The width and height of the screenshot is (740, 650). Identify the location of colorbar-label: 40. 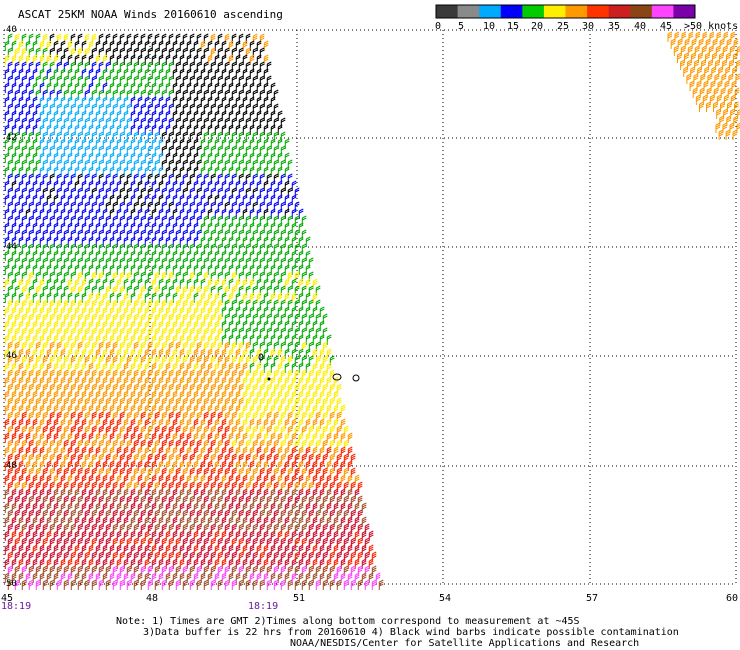
(640, 26).